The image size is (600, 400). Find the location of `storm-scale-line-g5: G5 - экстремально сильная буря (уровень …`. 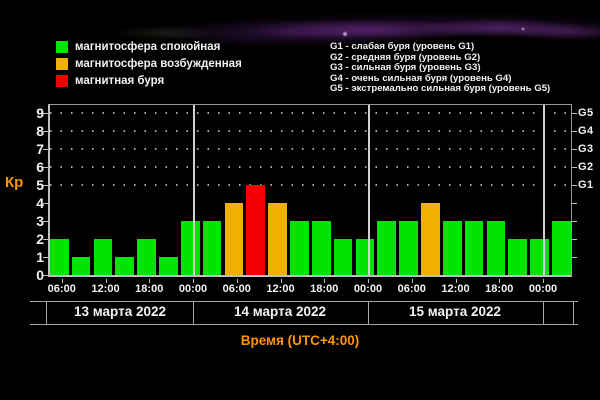

storm-scale-line-g5: G5 - экстремально сильная буря (уровень … is located at coordinates (440, 89).